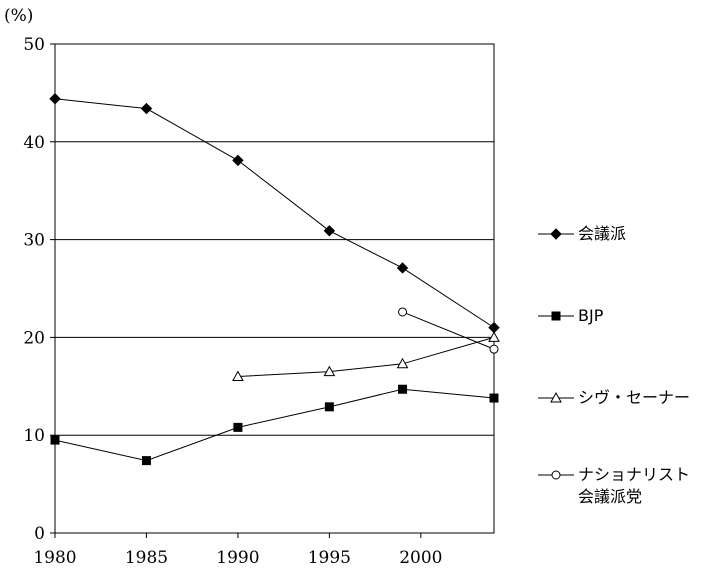 The height and width of the screenshot is (575, 704). Describe the element at coordinates (34, 338) in the screenshot. I see `y-tick-label: 20` at that location.